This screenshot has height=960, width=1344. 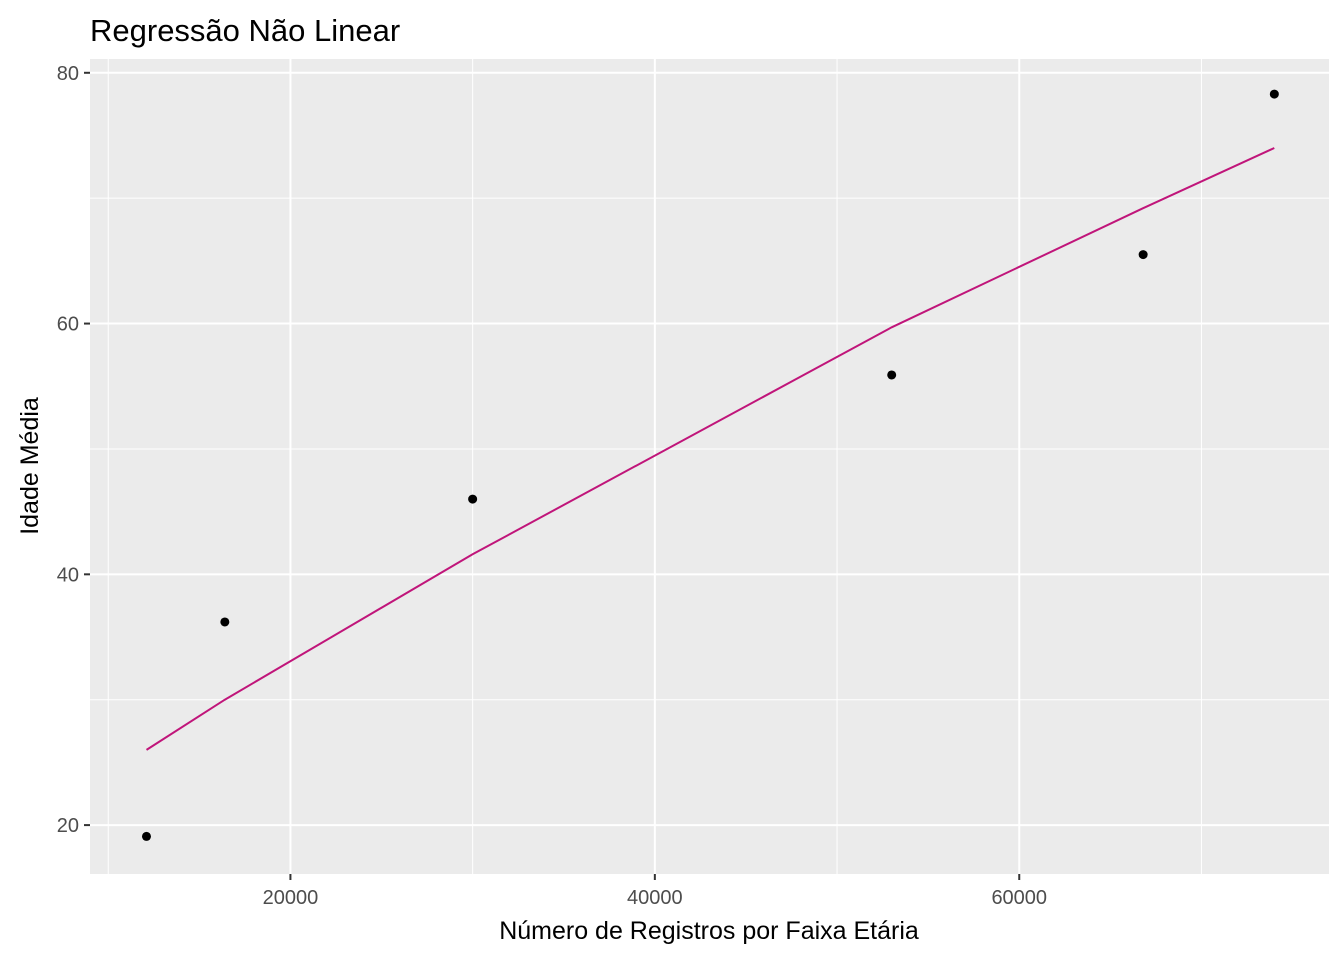 What do you see at coordinates (245, 30) in the screenshot?
I see `chart-title: Regressão Não Linear` at bounding box center [245, 30].